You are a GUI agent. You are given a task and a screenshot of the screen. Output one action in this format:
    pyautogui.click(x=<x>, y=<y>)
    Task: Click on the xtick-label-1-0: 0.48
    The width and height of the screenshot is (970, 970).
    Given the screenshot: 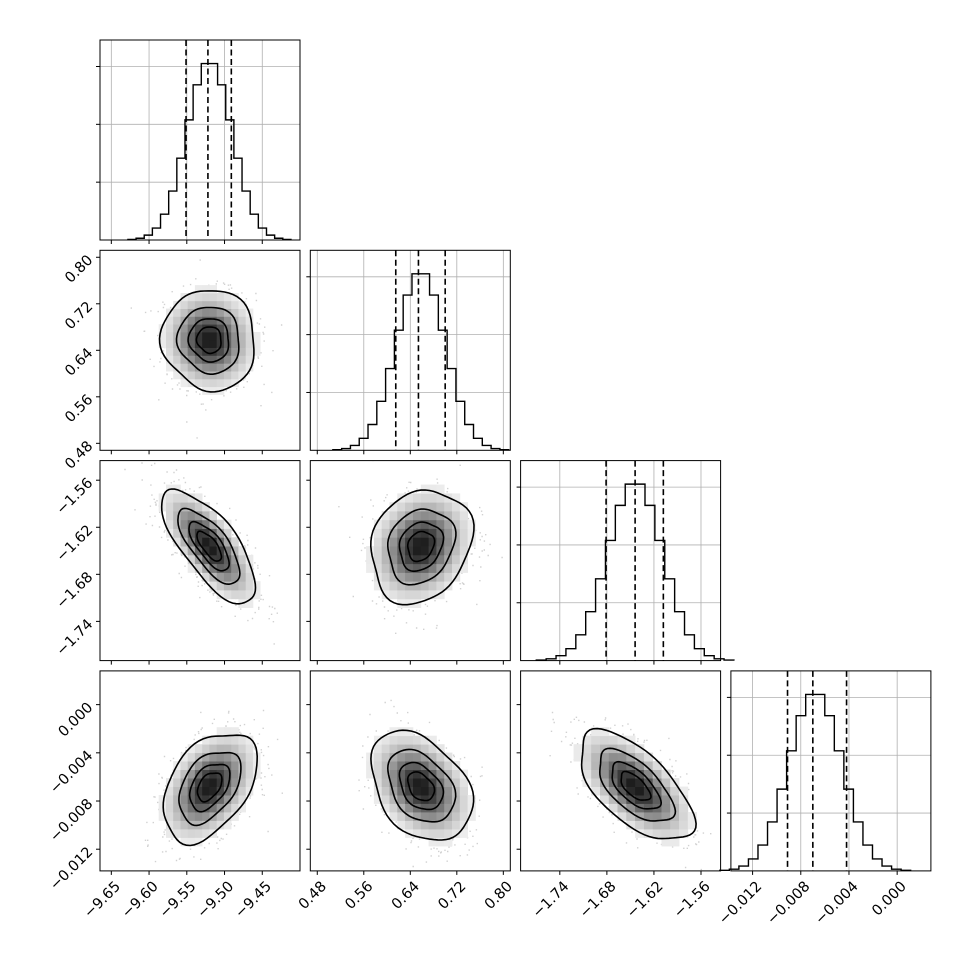 What is the action you would take?
    pyautogui.click(x=313, y=896)
    